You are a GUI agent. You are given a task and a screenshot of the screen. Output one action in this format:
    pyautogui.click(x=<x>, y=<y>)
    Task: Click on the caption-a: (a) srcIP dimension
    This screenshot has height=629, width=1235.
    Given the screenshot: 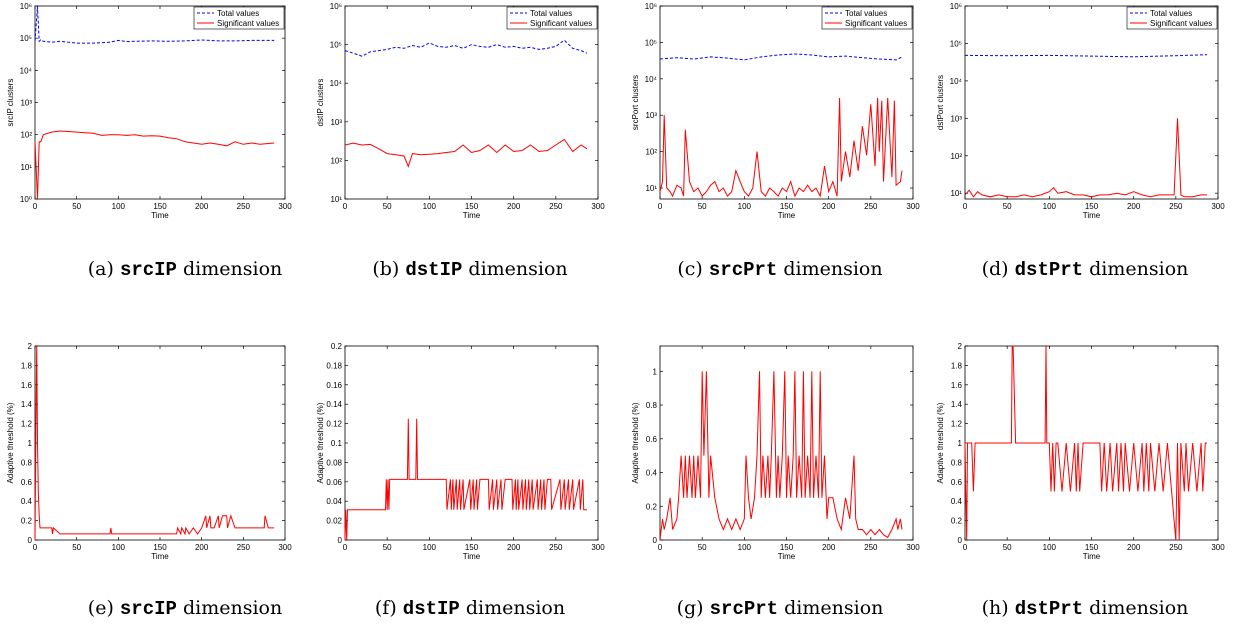 What is the action you would take?
    pyautogui.click(x=185, y=269)
    